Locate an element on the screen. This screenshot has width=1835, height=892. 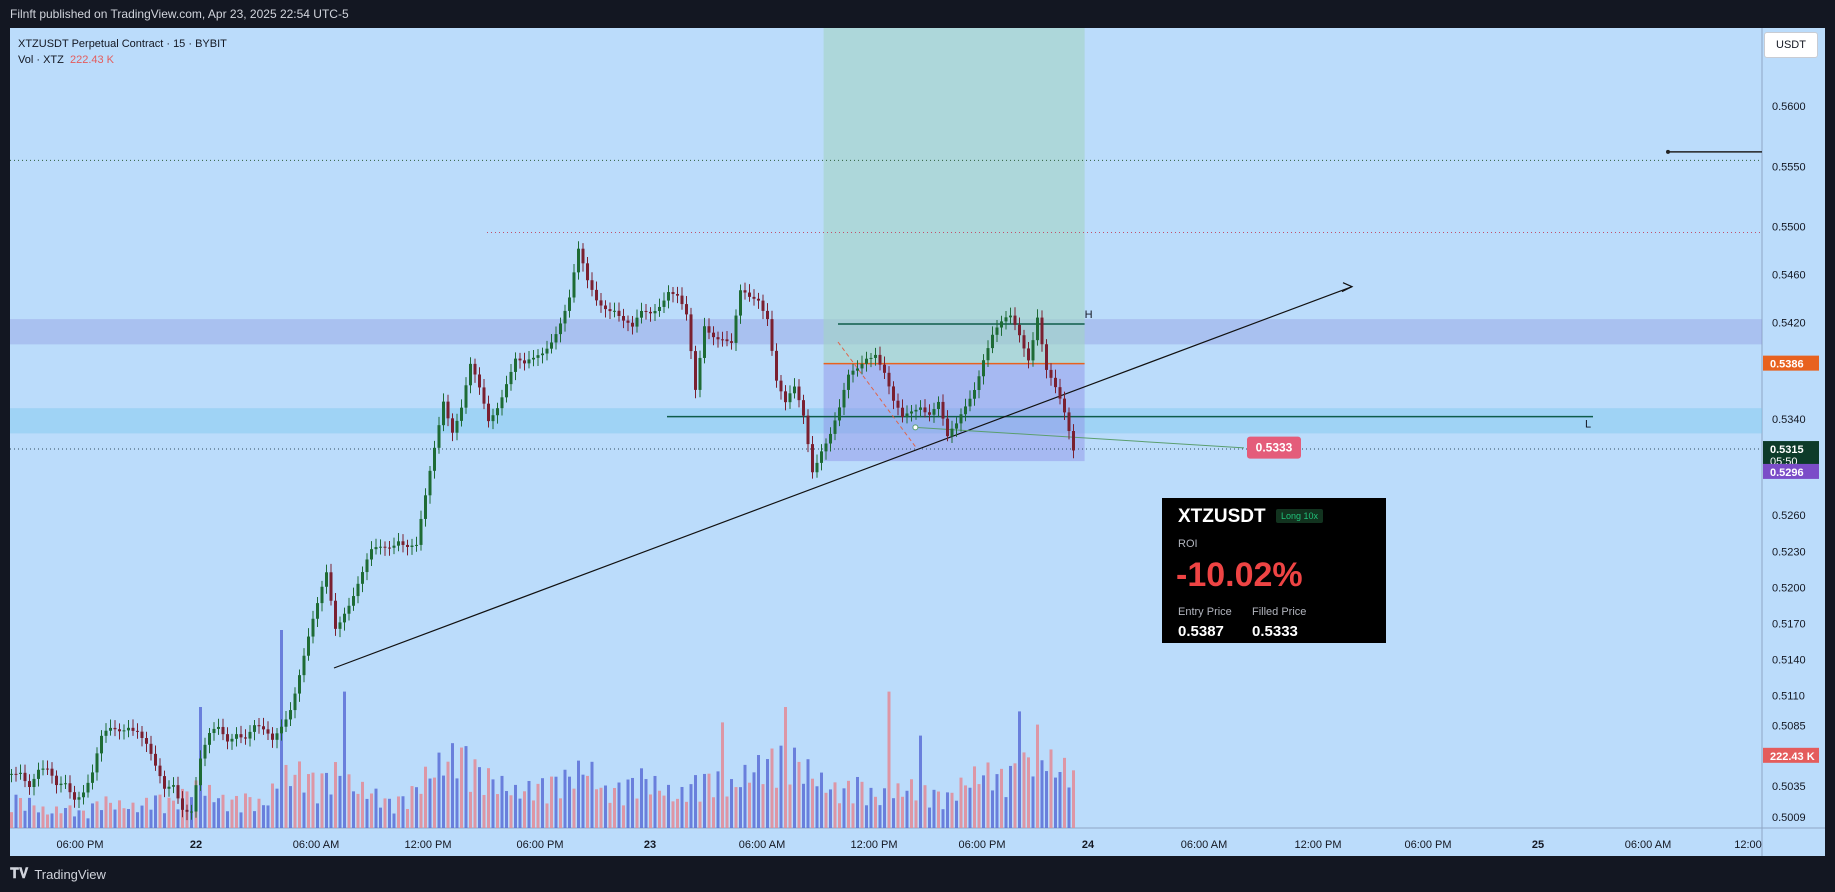
price-tick-label: 0.5600 is located at coordinates (1789, 107).